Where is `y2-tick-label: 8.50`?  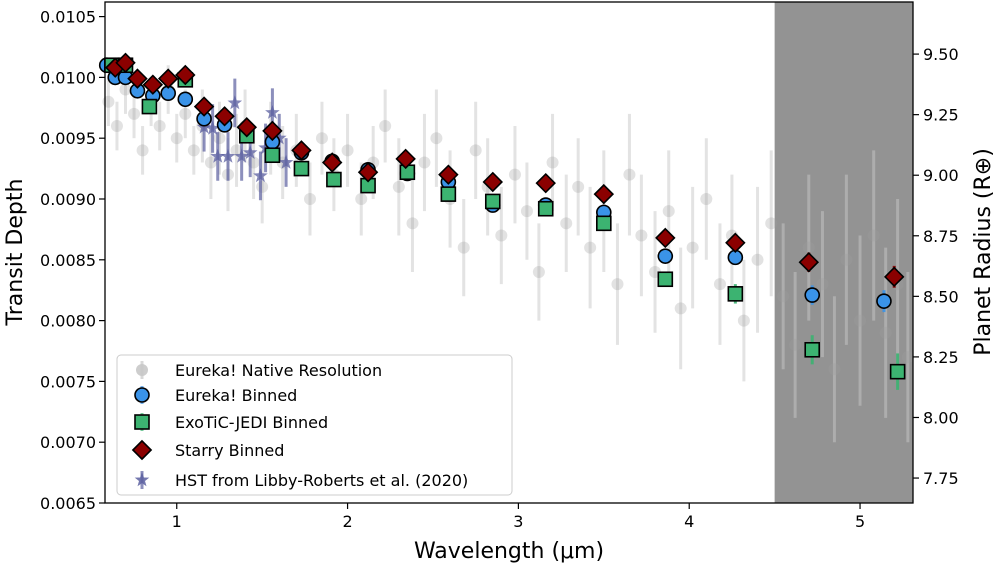 y2-tick-label: 8.50 is located at coordinates (941, 296).